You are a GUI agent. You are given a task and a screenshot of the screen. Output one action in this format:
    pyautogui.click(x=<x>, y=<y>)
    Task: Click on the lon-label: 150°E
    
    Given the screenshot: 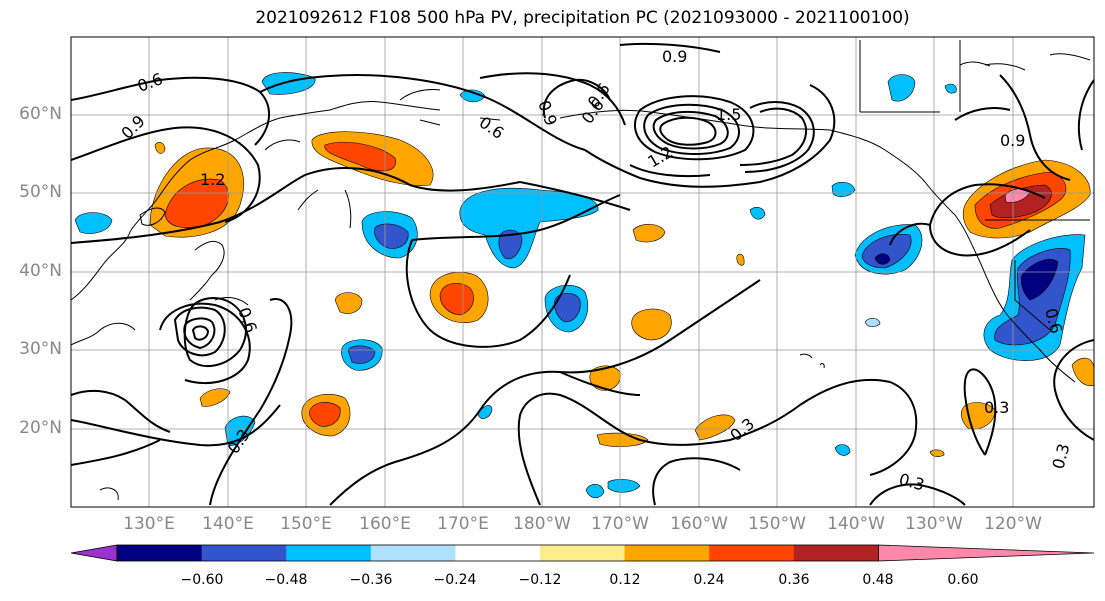 What is the action you would take?
    pyautogui.click(x=306, y=524)
    